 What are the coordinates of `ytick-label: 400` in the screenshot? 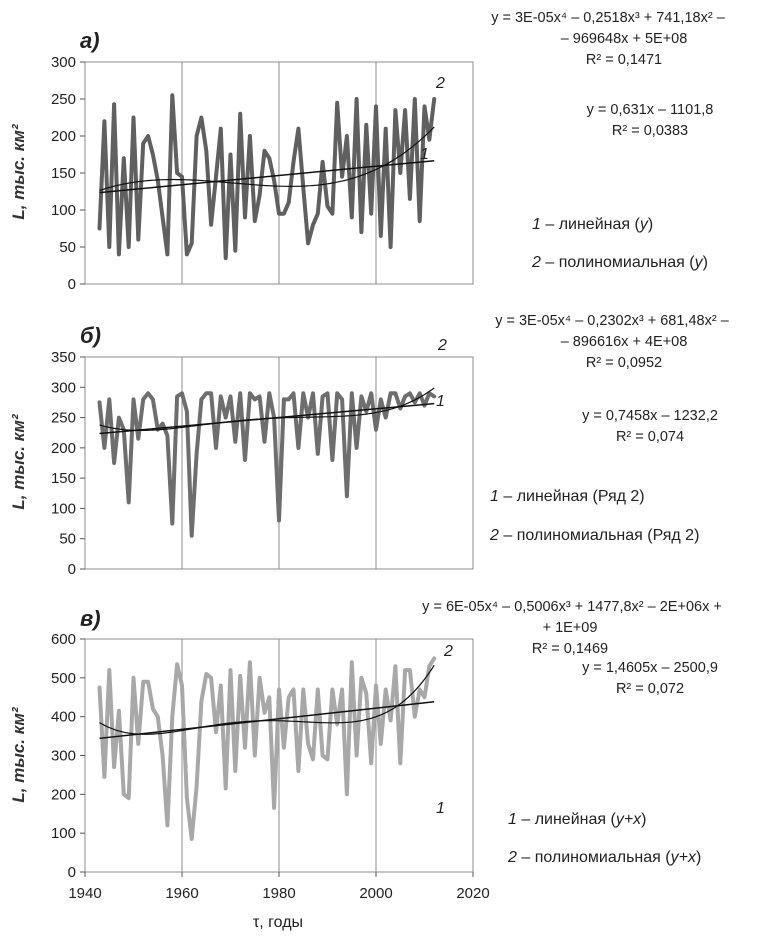 It's located at (63, 717).